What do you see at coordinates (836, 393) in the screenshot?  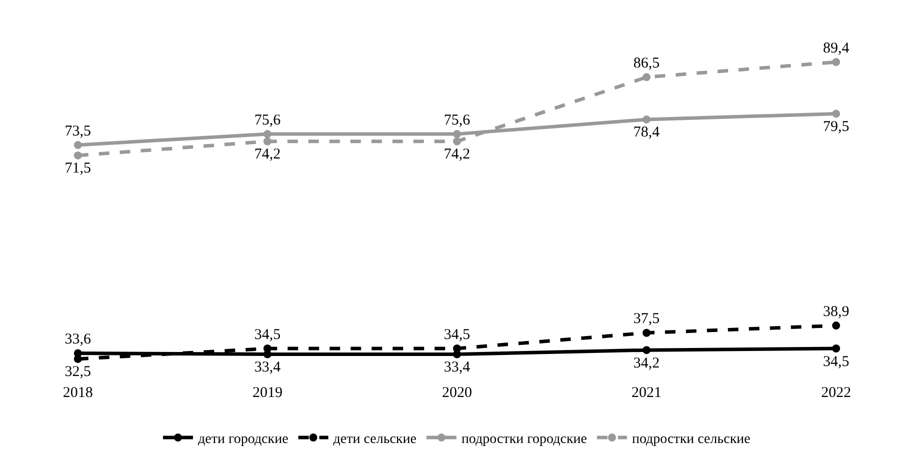 I see `x-tick-label: 2022` at bounding box center [836, 393].